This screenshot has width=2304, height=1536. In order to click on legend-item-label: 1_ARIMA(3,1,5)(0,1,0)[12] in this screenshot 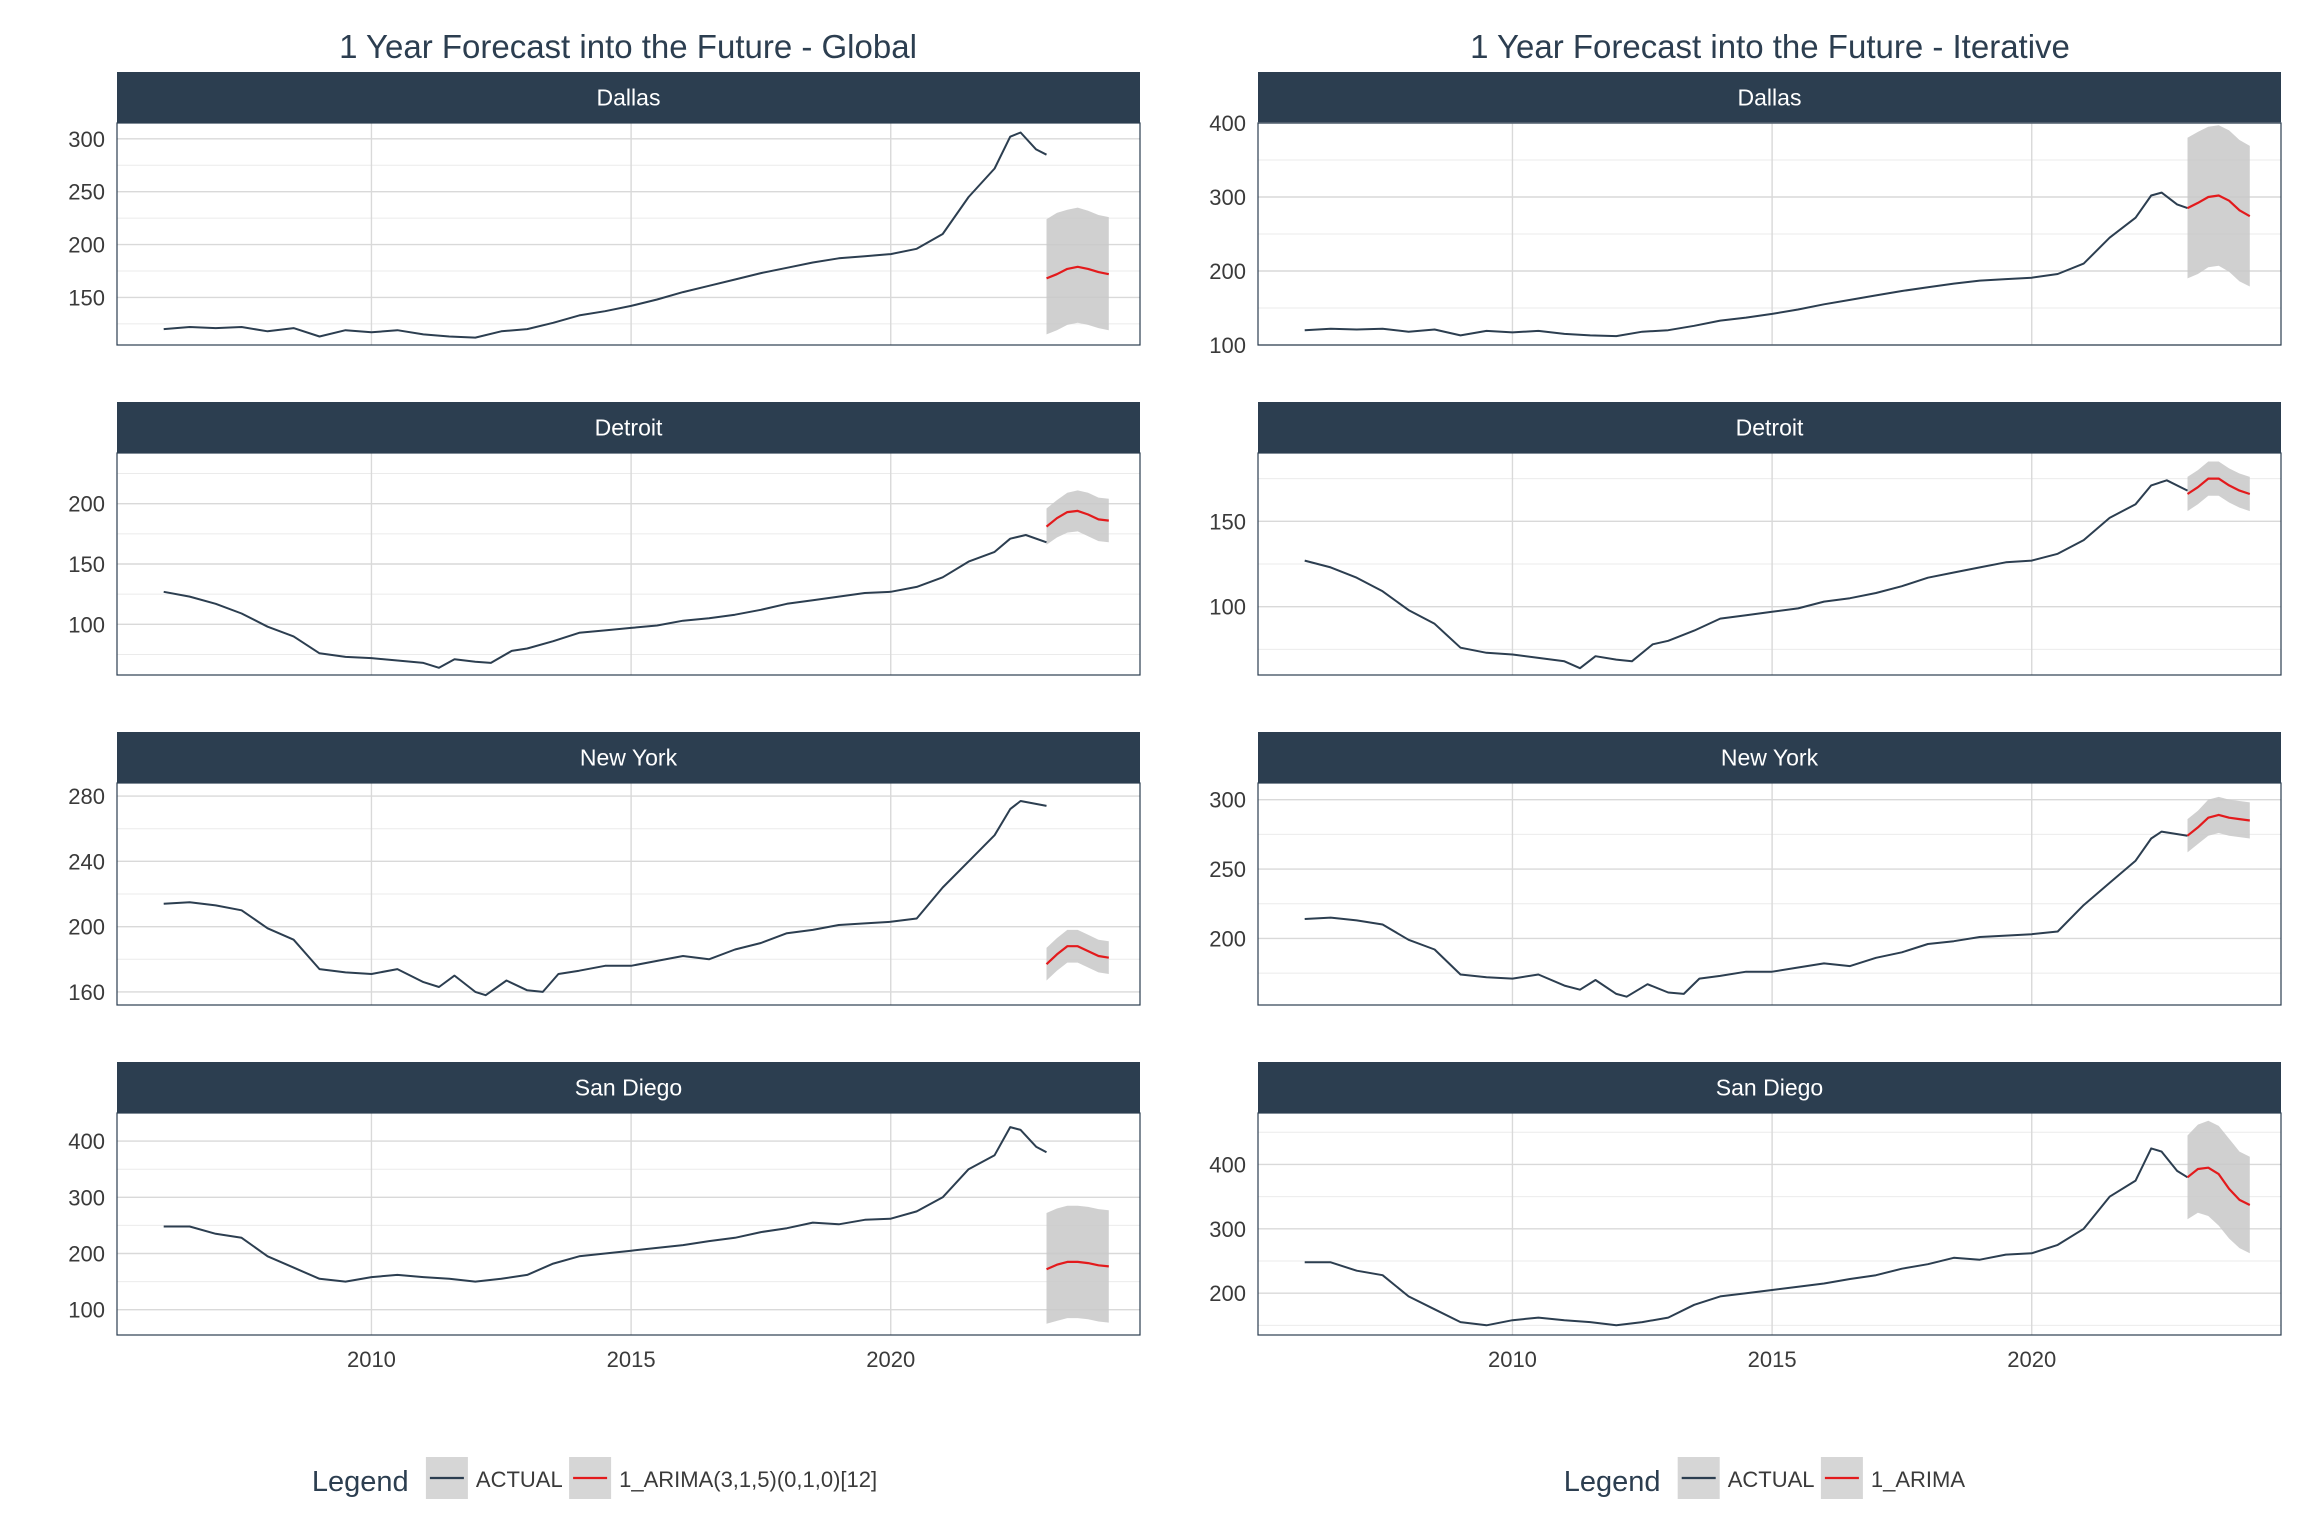, I will do `click(748, 1479)`.